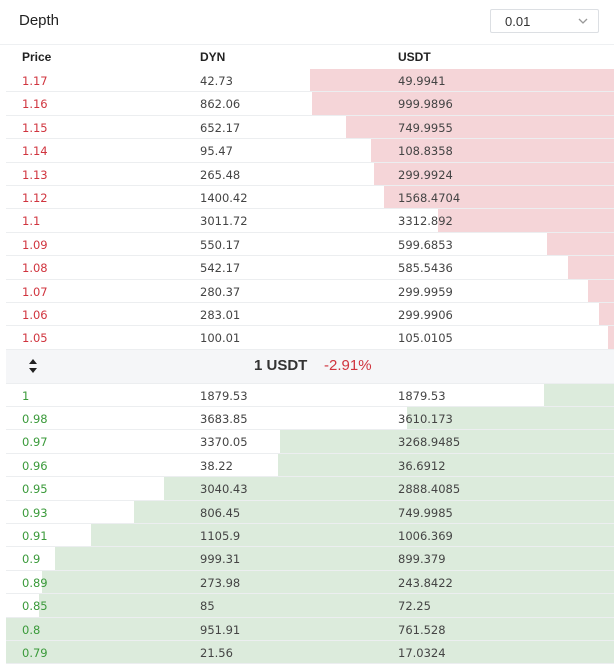  Describe the element at coordinates (414, 606) in the screenshot. I see `bid-total-cell: 72.25` at that location.